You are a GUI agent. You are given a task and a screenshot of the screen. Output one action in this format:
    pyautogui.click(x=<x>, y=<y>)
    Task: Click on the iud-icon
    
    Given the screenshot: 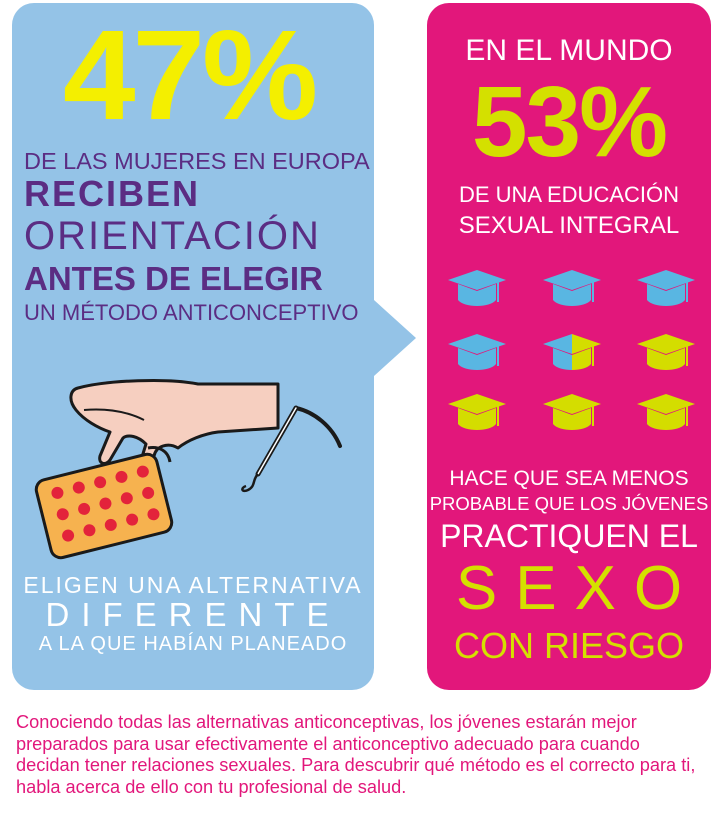 What is the action you would take?
    pyautogui.click(x=291, y=449)
    